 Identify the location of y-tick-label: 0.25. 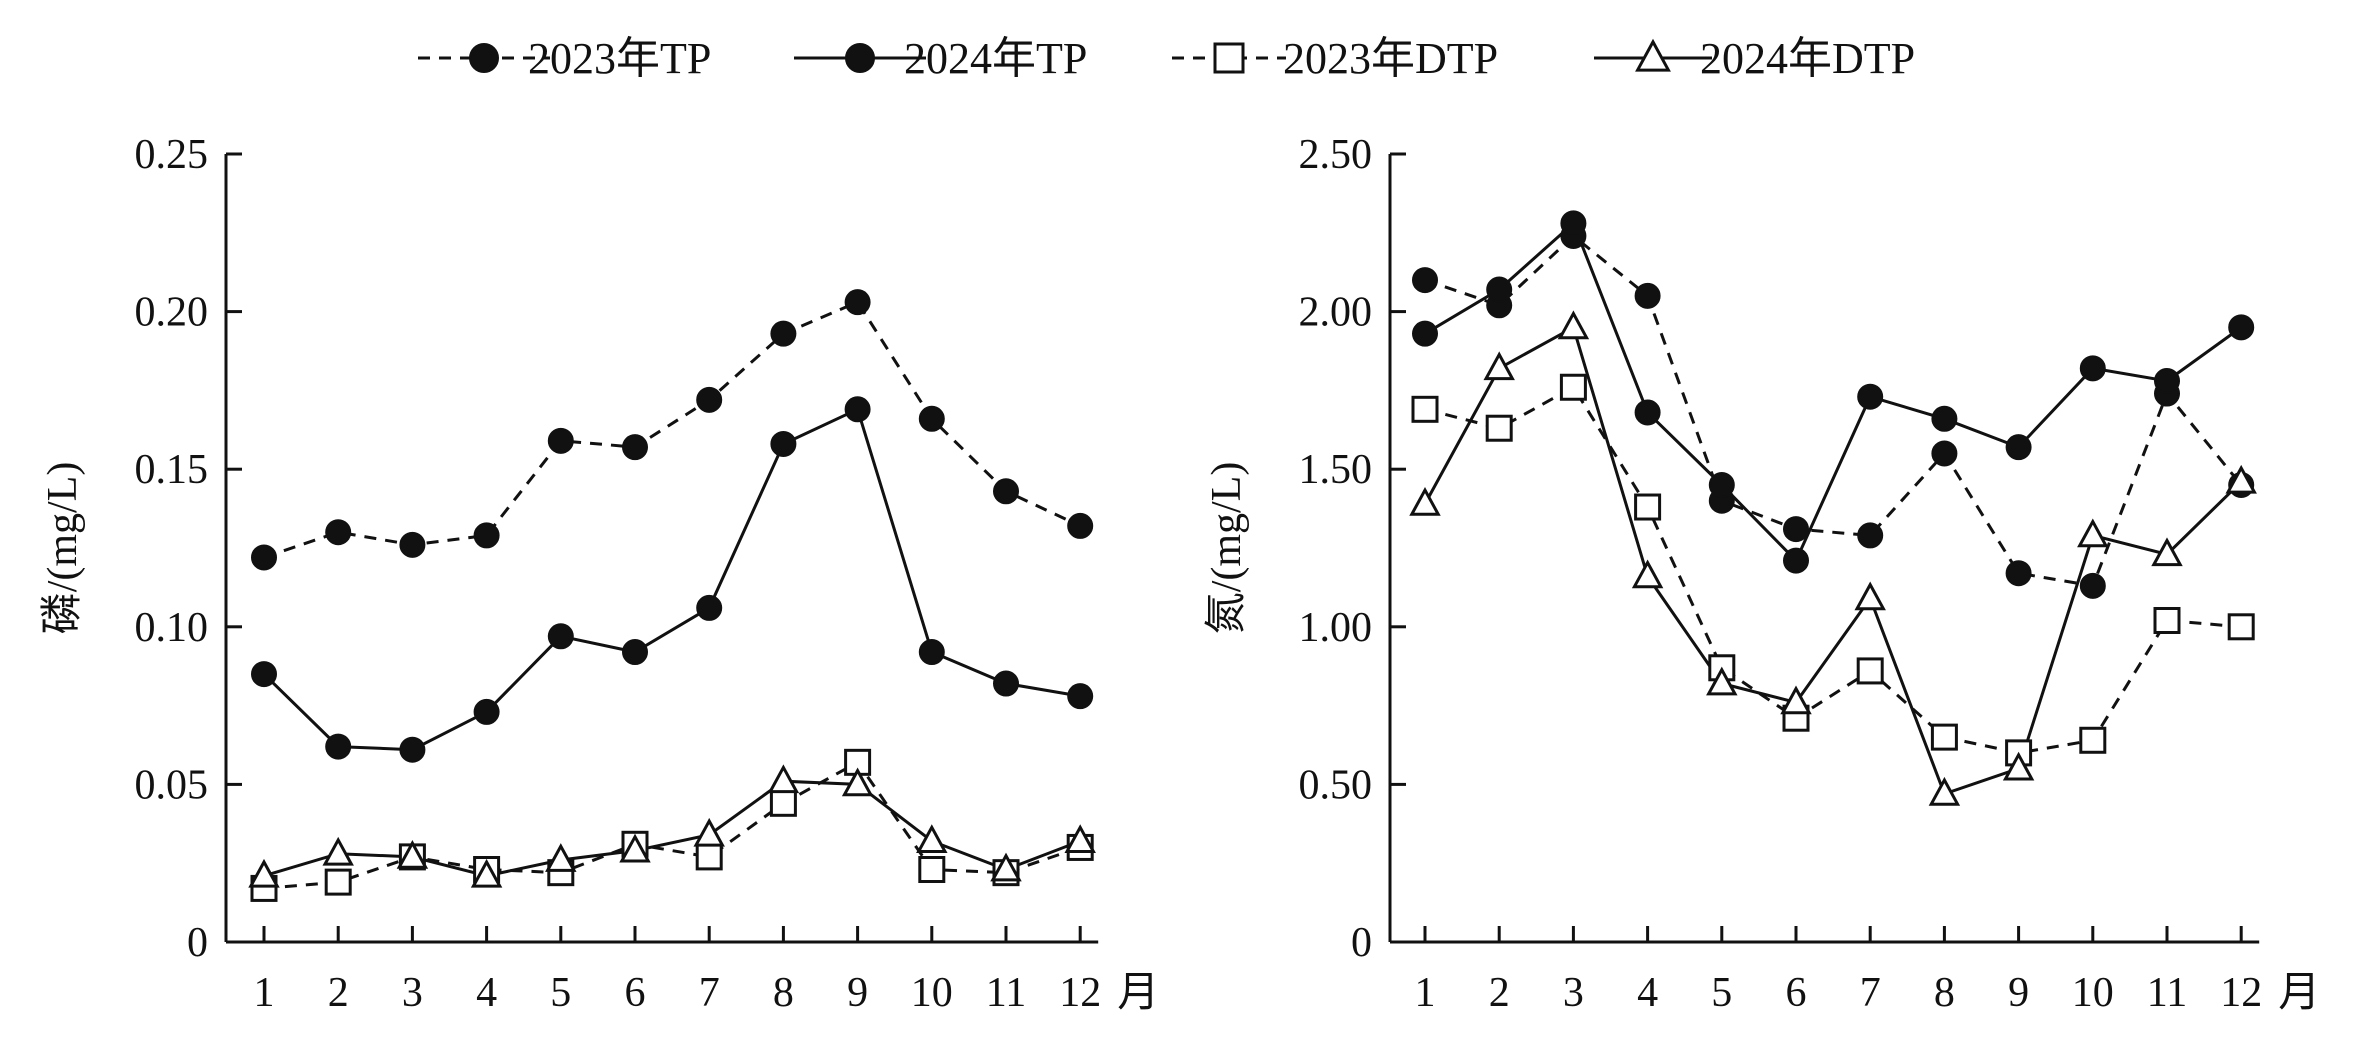
(172, 155).